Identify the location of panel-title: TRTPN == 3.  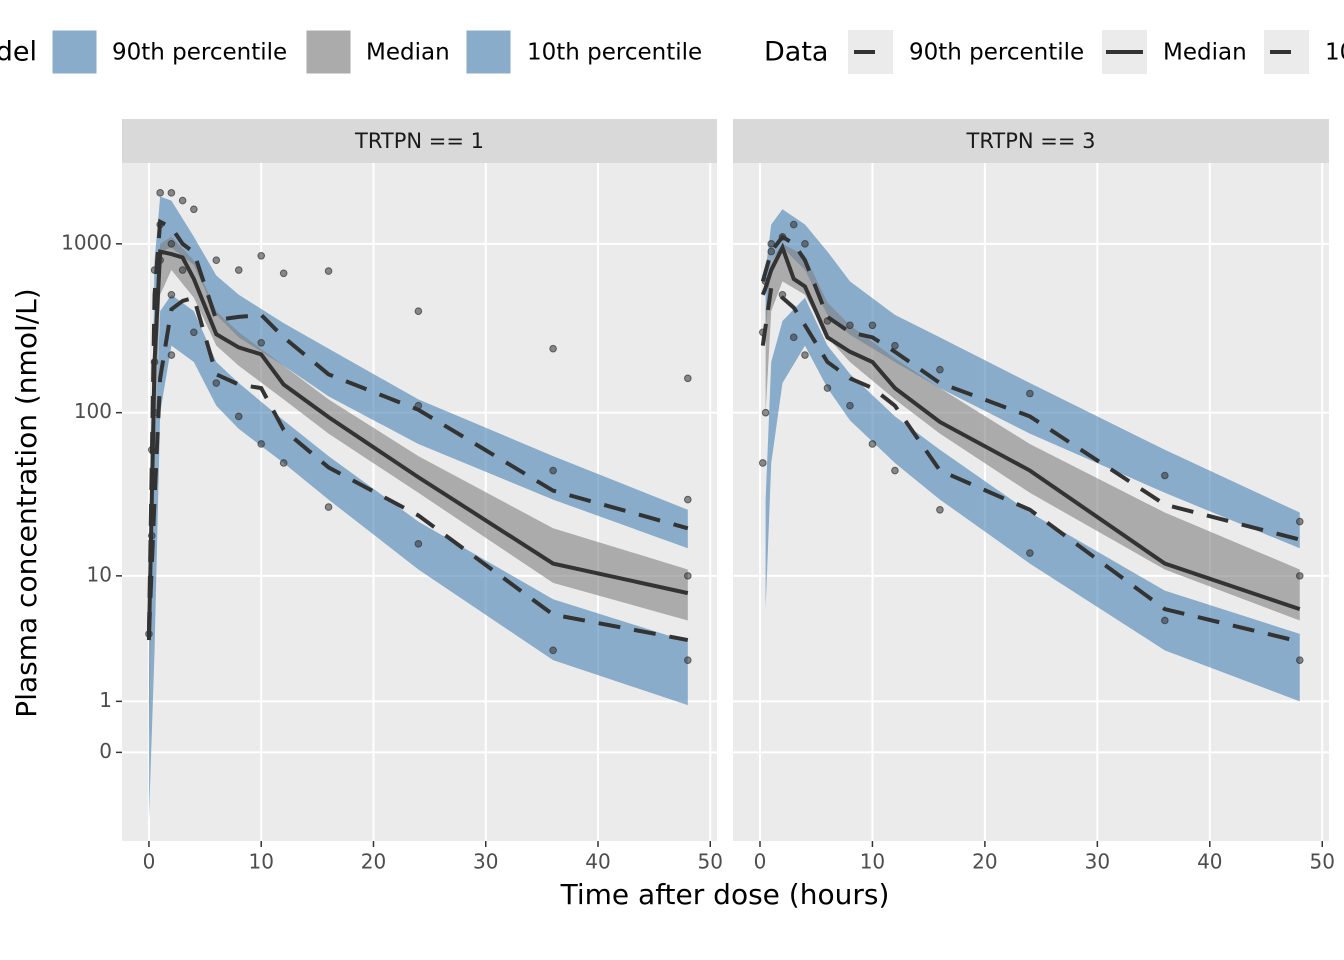
(1031, 141).